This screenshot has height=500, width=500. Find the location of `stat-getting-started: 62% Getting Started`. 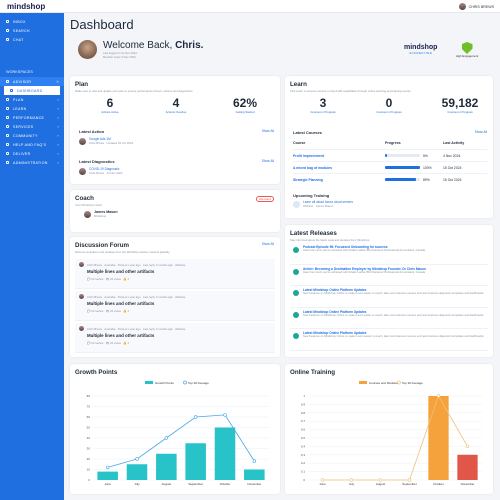

stat-getting-started: 62% Getting Started is located at coordinates (245, 105).